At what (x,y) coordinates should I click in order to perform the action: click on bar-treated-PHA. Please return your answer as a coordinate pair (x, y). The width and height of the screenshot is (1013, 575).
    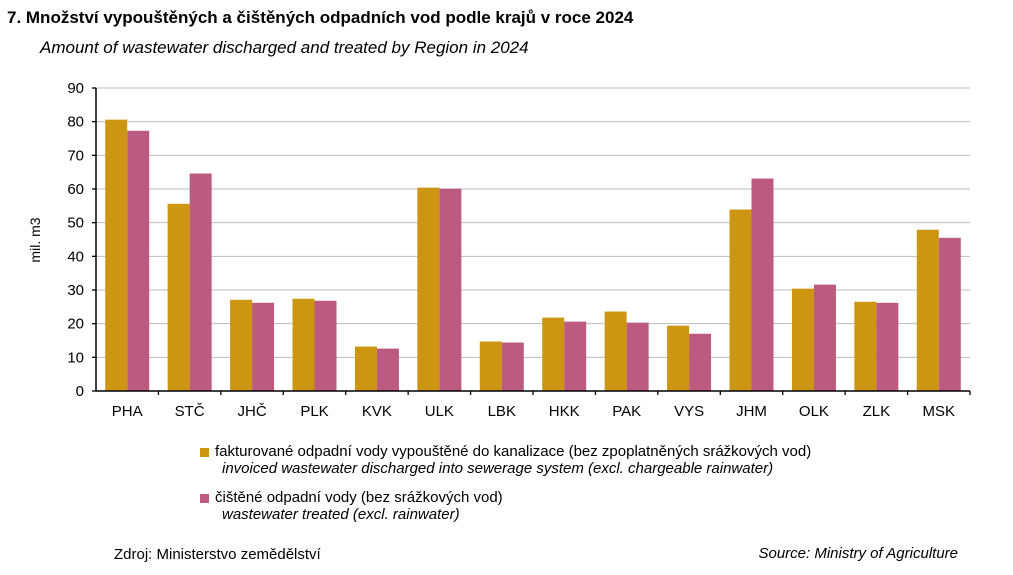
    Looking at the image, I should click on (138, 261).